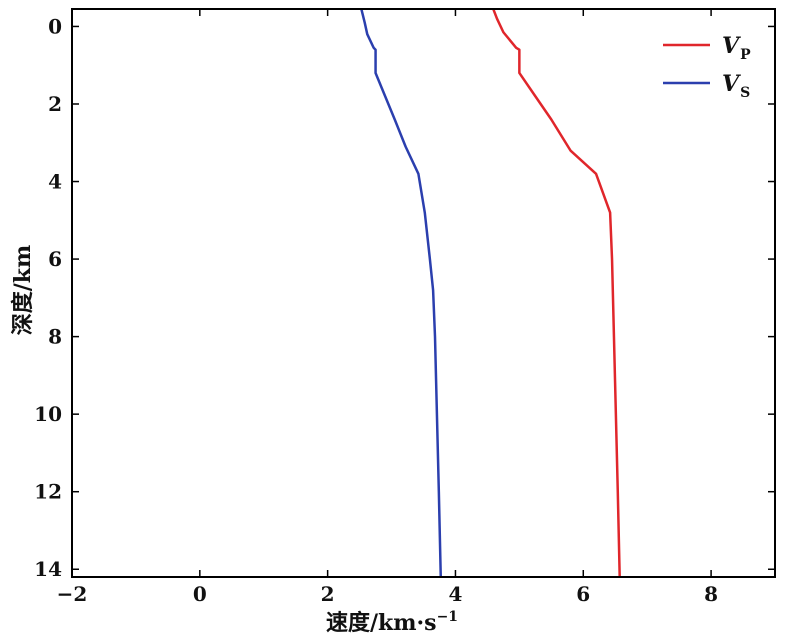  Describe the element at coordinates (48, 492) in the screenshot. I see `y-tick-label: 12` at that location.